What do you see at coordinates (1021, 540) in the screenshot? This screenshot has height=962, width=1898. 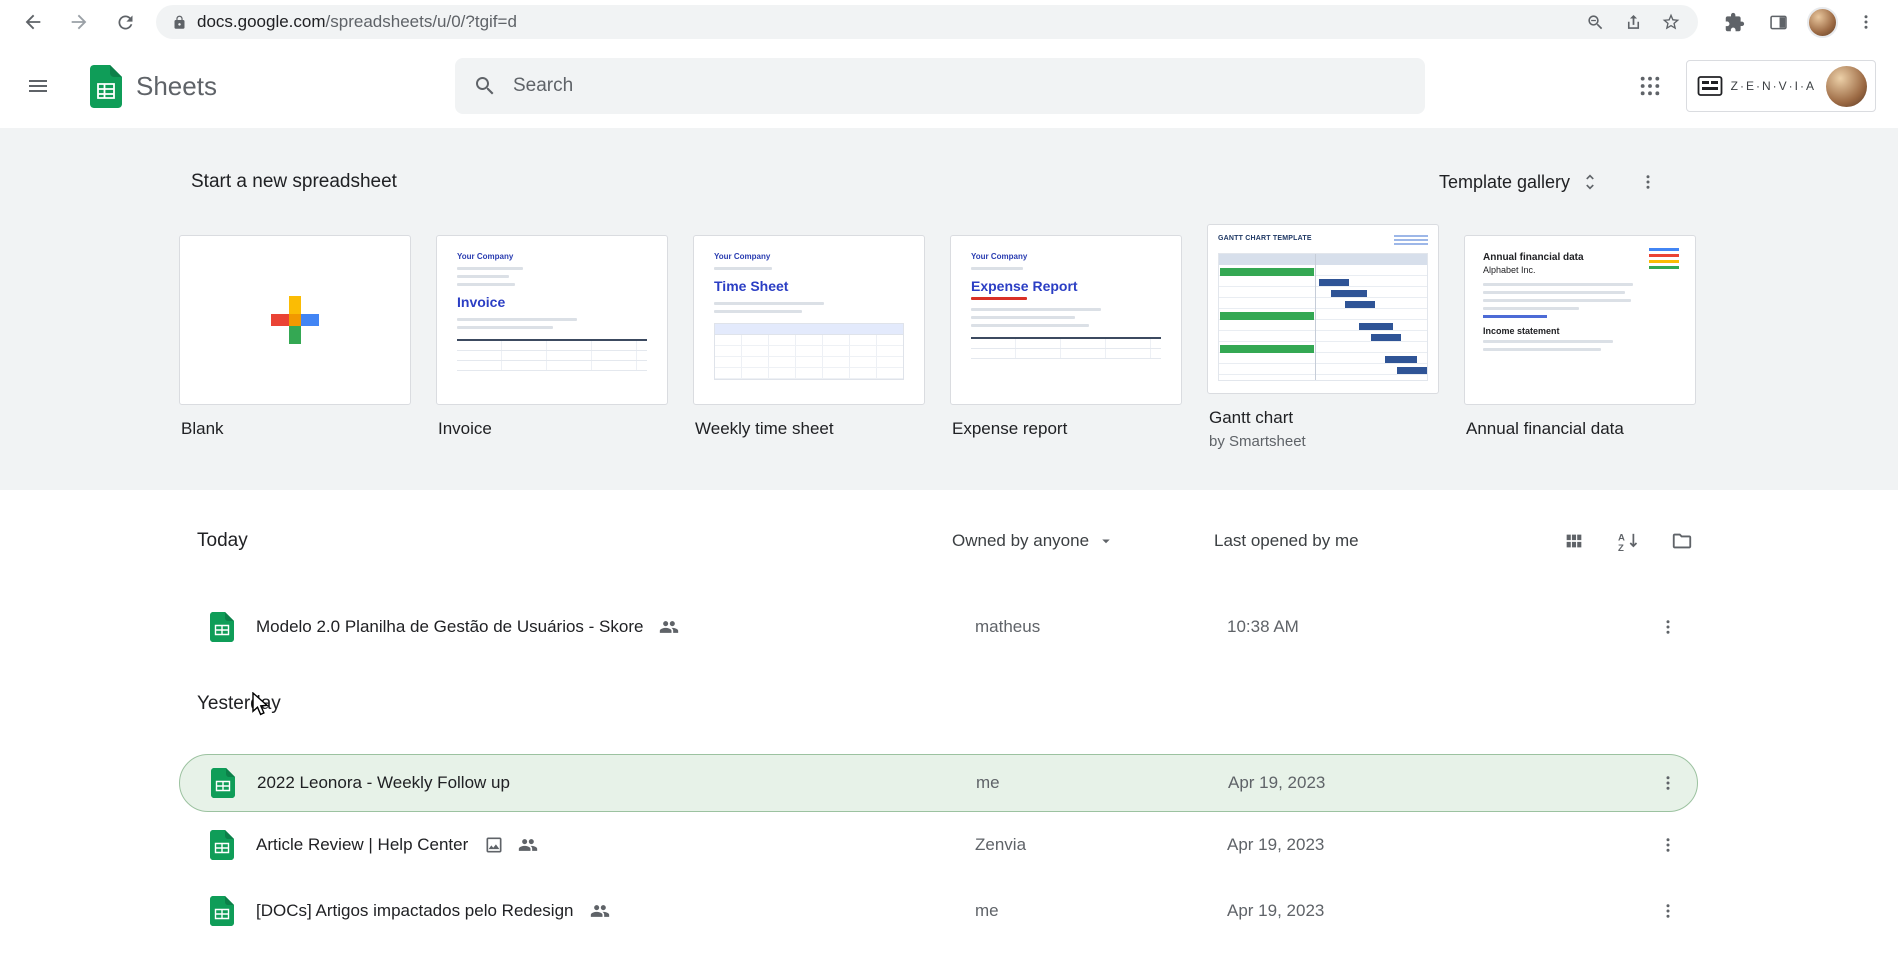 I see `owner-filter-label: Owned by anyone` at bounding box center [1021, 540].